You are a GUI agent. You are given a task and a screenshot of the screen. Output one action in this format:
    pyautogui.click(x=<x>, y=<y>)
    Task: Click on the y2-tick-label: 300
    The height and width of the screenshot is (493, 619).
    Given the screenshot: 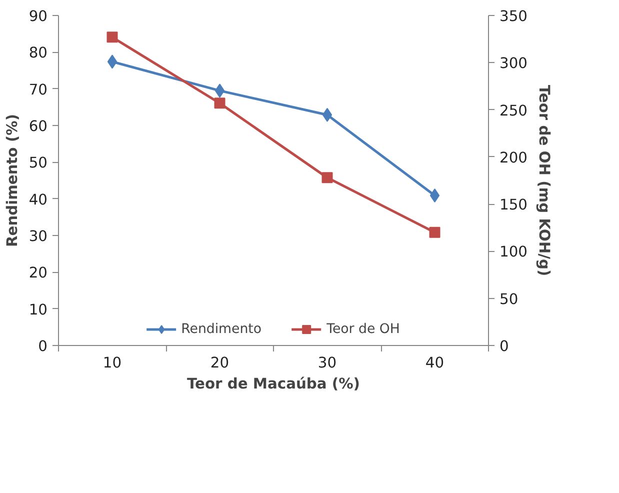 What is the action you would take?
    pyautogui.click(x=514, y=63)
    